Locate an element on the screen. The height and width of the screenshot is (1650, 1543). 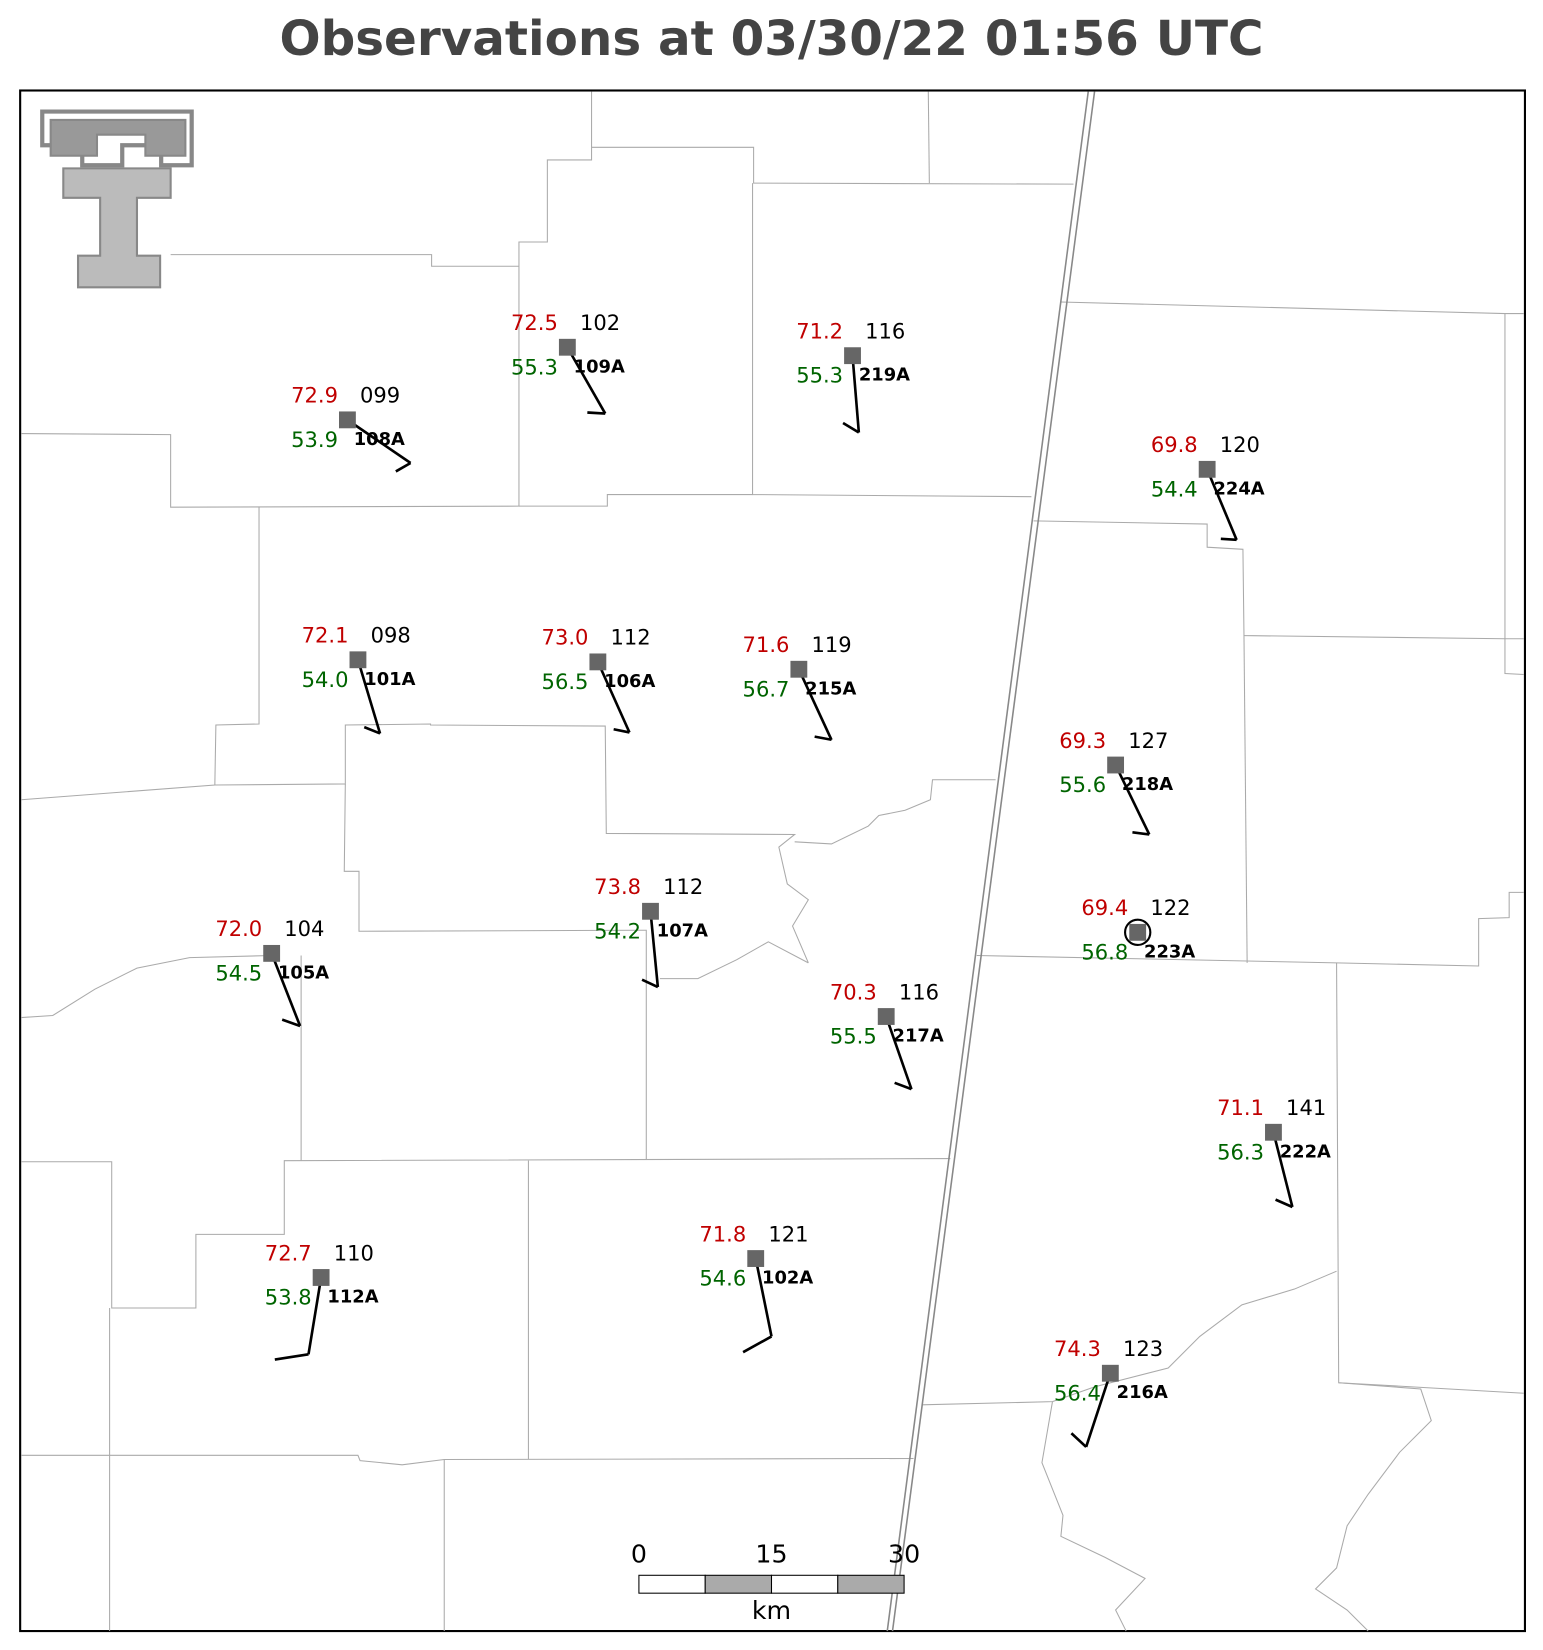
dewpoint: 56.8 is located at coordinates (1104, 951).